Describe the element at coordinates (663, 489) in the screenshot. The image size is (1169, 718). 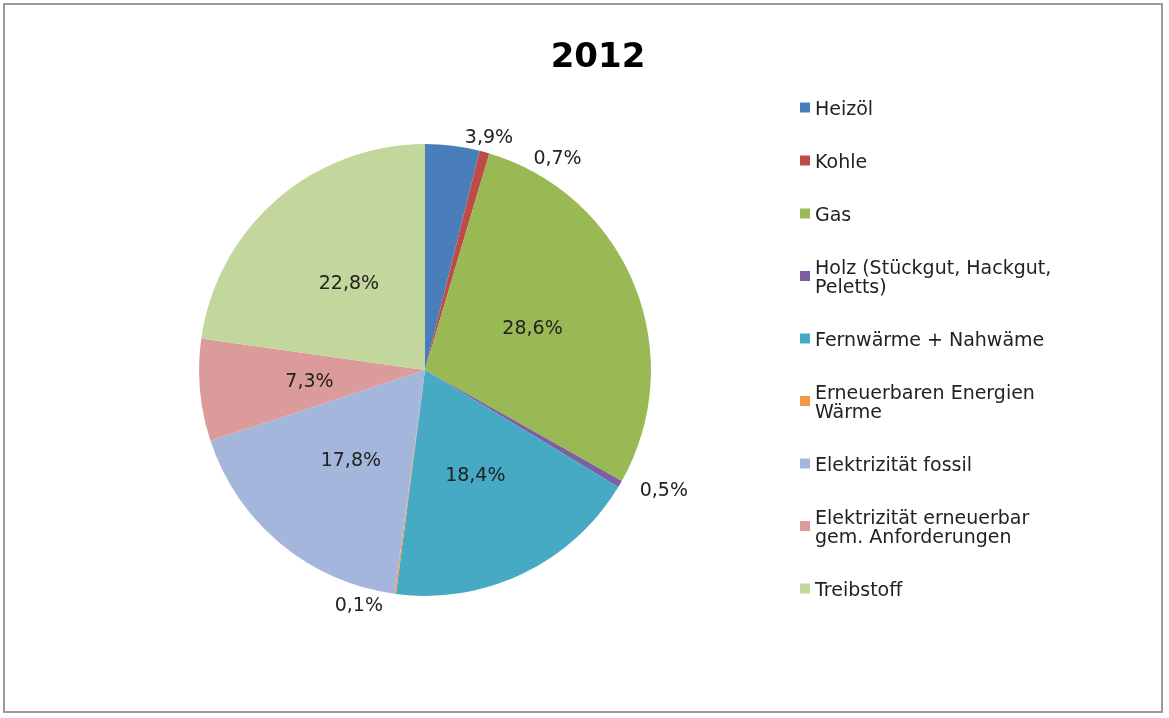
I see `data-label: 0,5%` at that location.